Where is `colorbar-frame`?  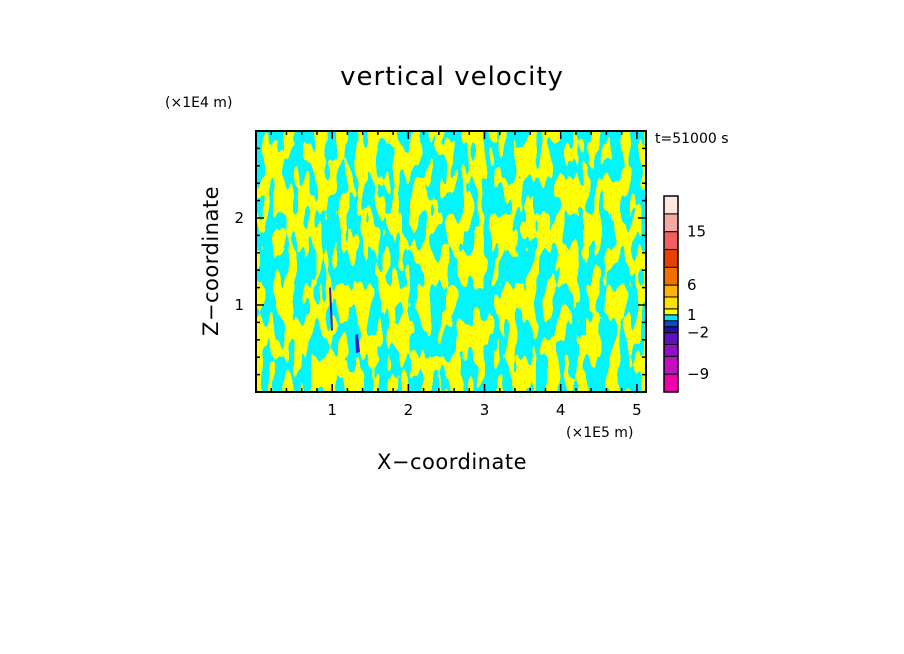 colorbar-frame is located at coordinates (671, 294).